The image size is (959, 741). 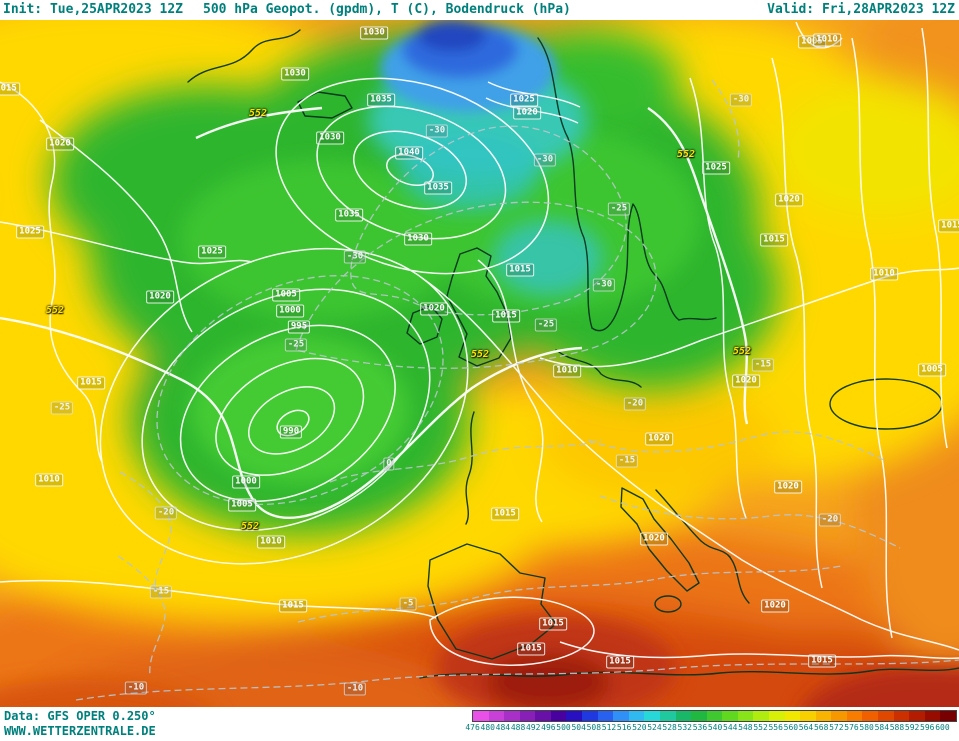 What do you see at coordinates (836, 727) in the screenshot?
I see `colorbar-tick: 572` at bounding box center [836, 727].